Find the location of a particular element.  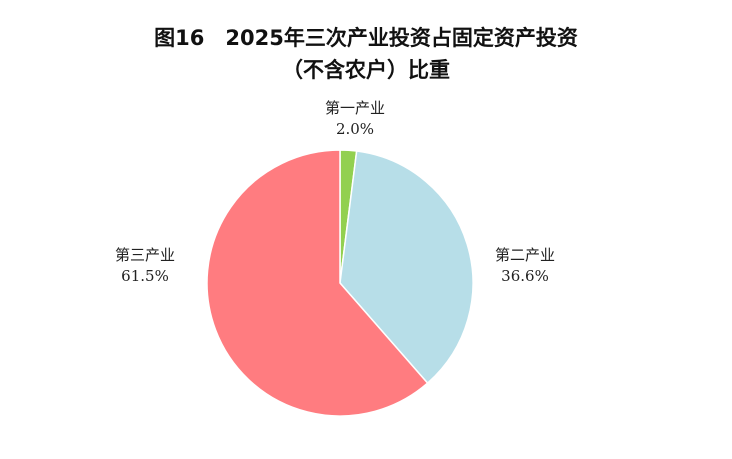

slice-value: 36.6% is located at coordinates (525, 276).